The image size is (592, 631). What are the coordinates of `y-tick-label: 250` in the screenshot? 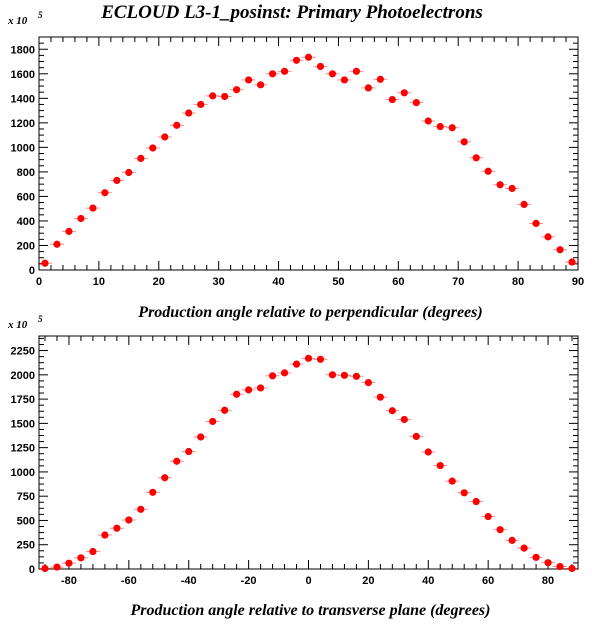 It's located at (26, 546).